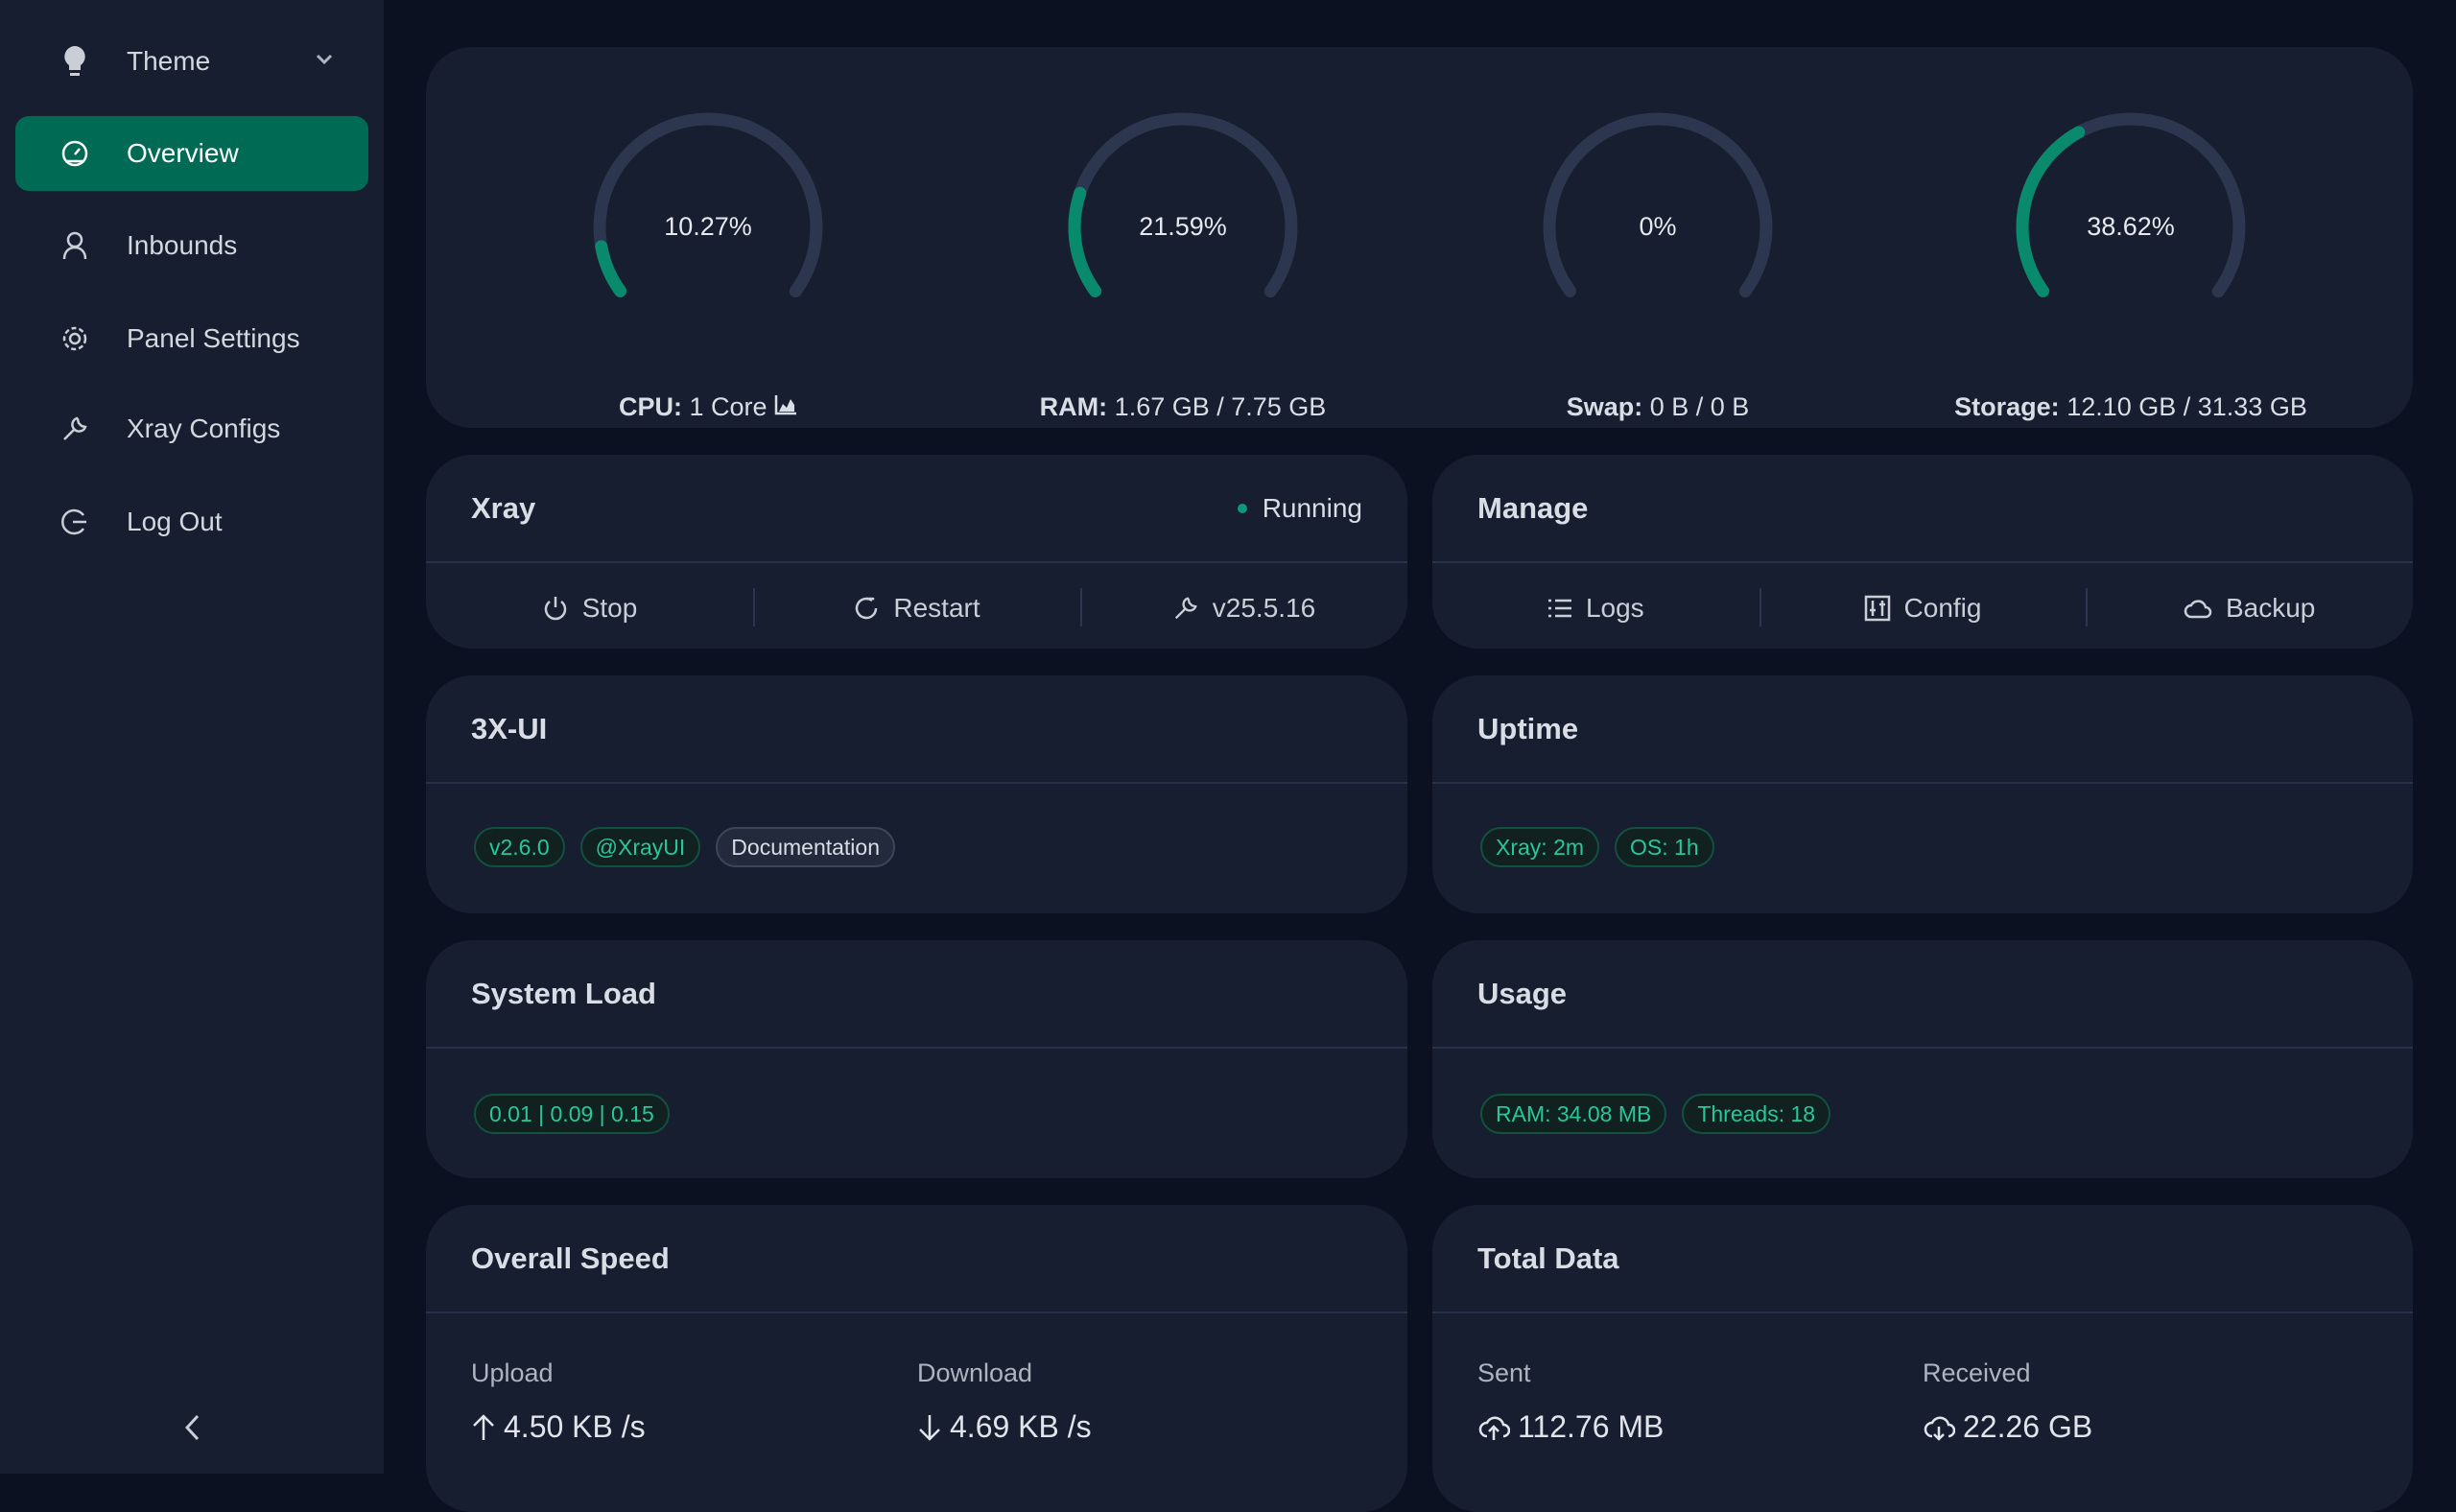 The image size is (2456, 1512). I want to click on logs-label: Logs, so click(1614, 607).